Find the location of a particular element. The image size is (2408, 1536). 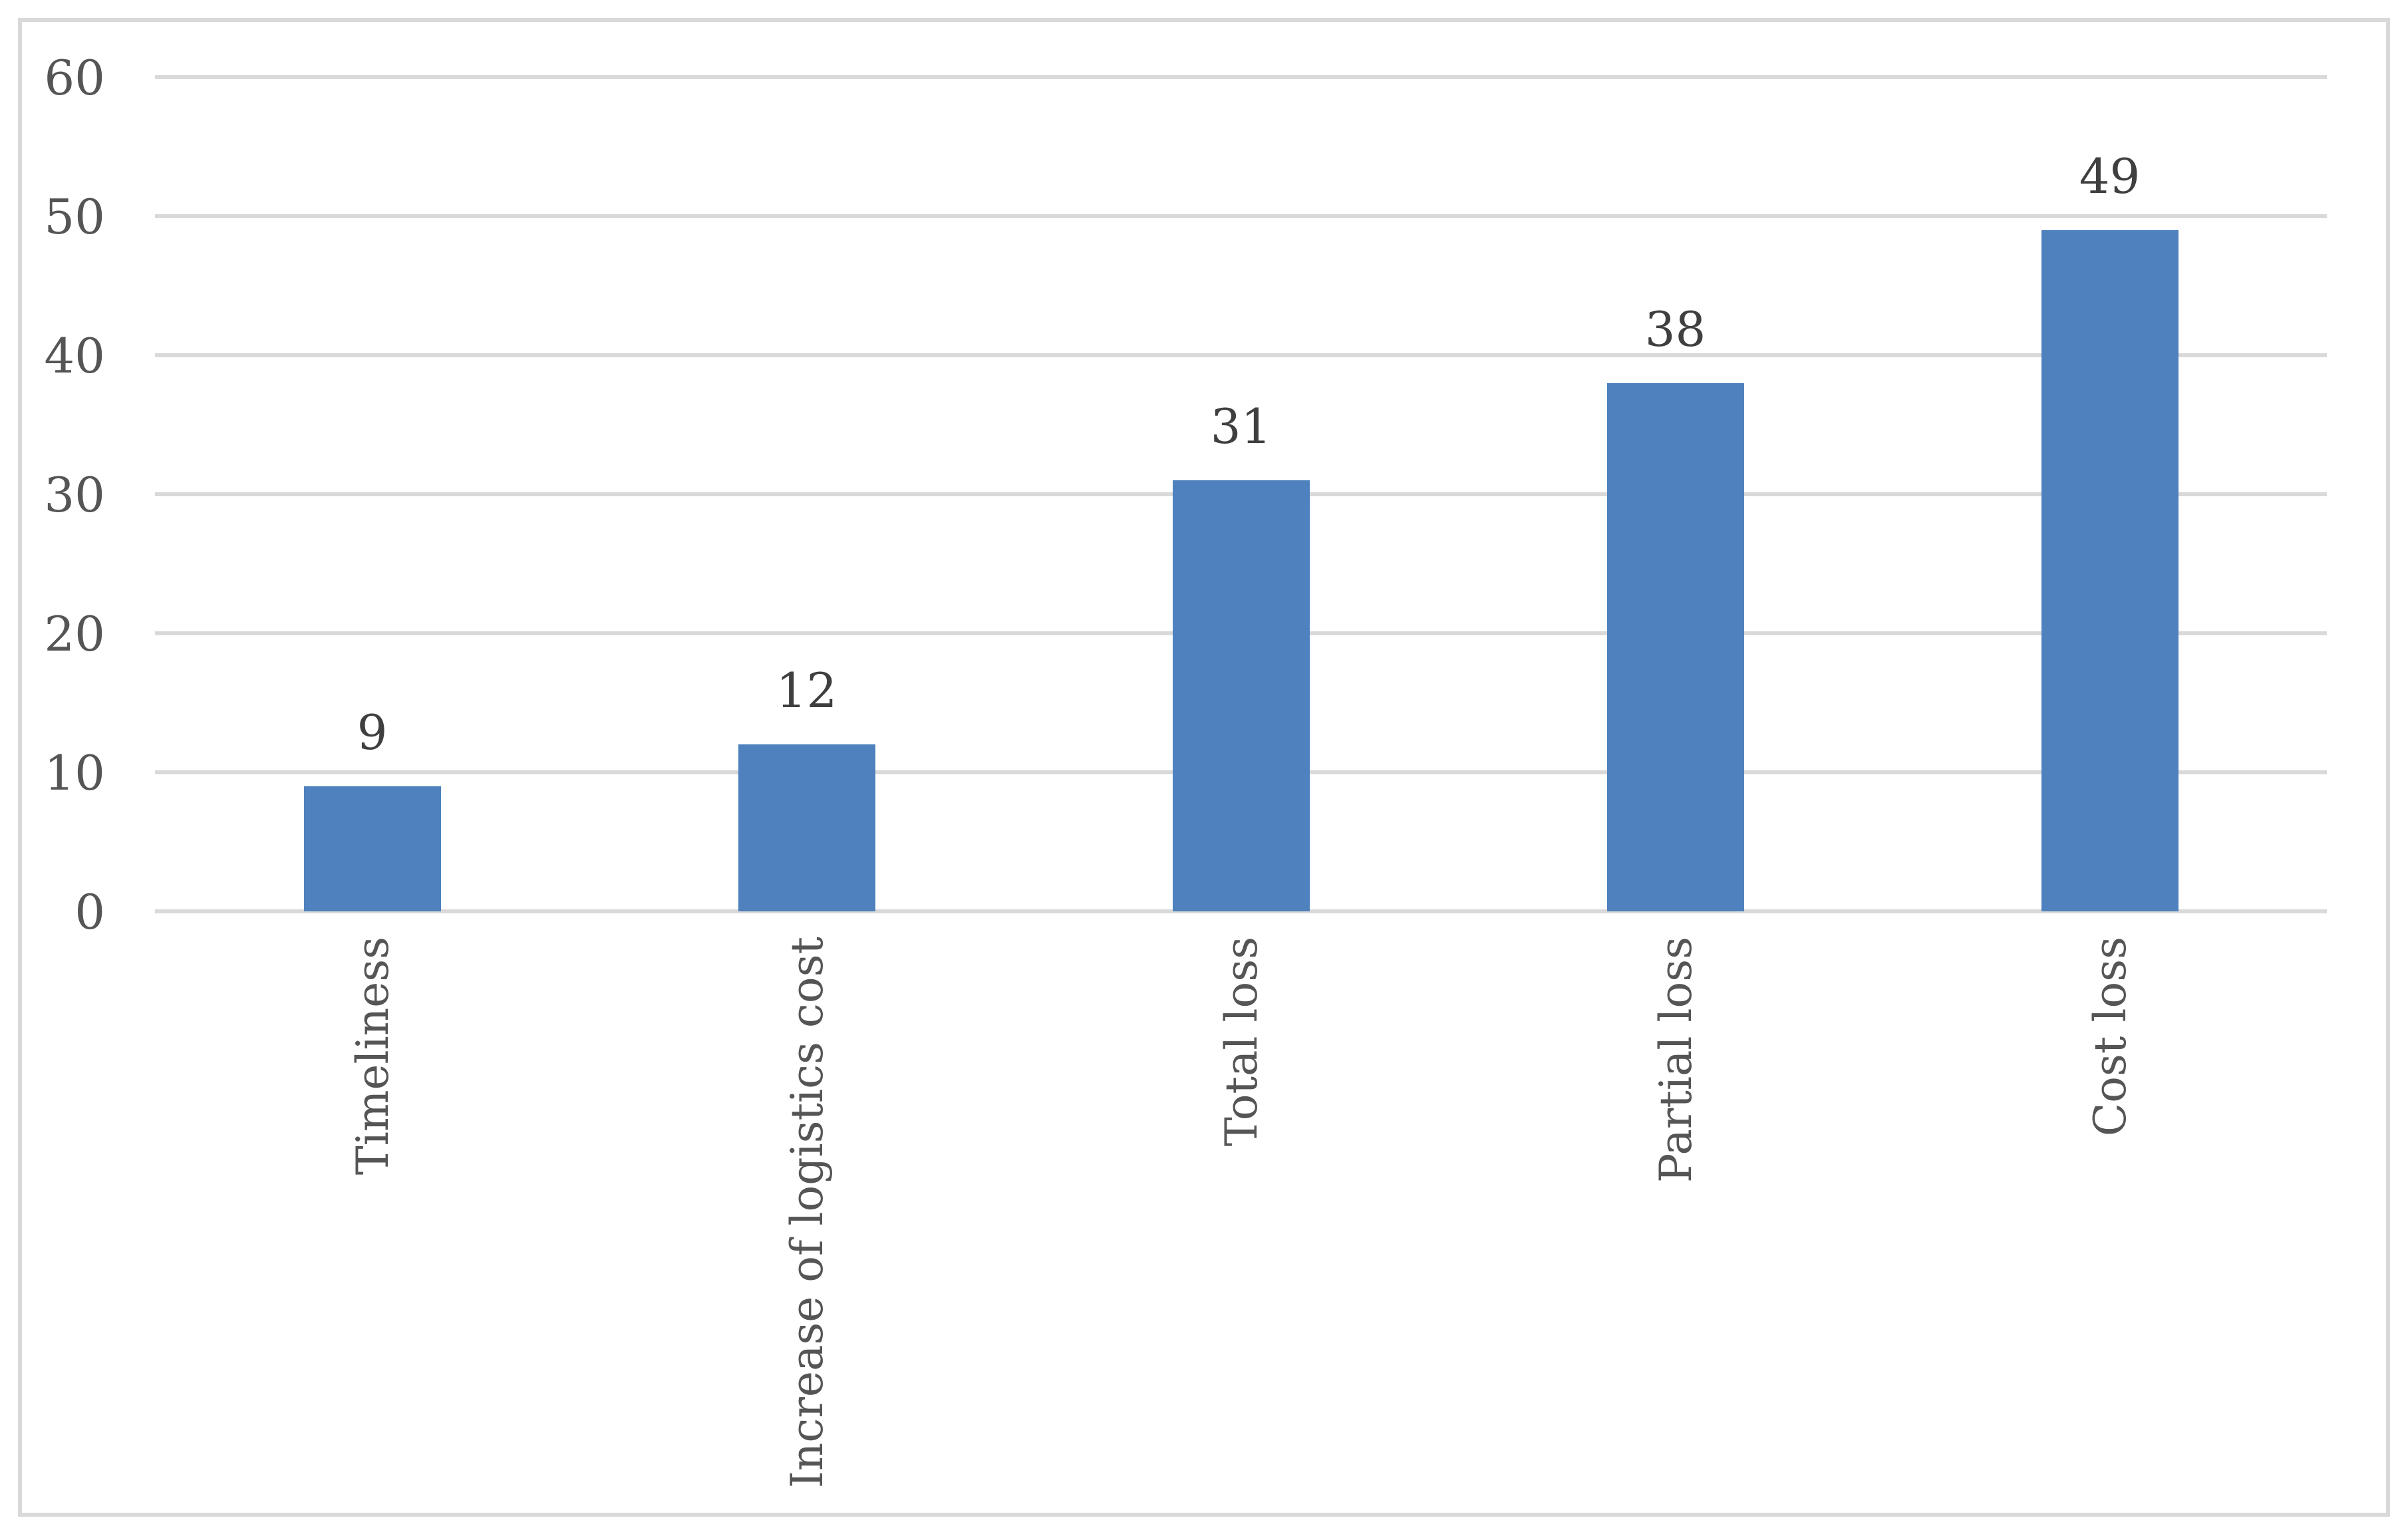

category-label: Increase of logistics cost is located at coordinates (807, 1213).